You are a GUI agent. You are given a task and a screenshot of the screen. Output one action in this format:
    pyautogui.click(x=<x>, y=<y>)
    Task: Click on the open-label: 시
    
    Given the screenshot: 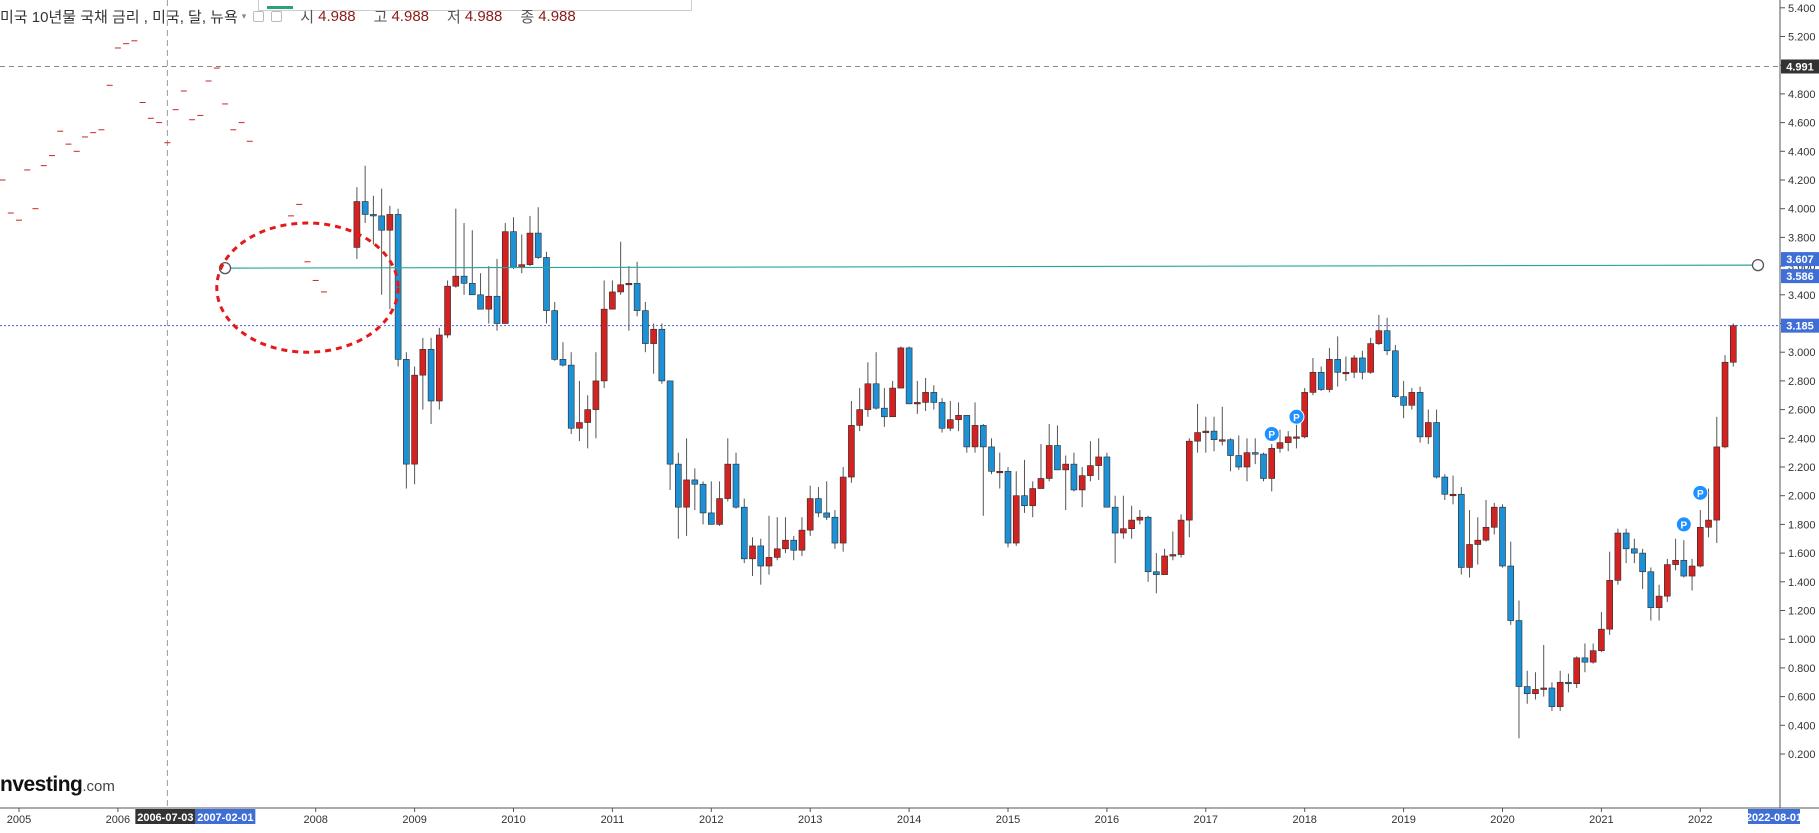 What is the action you would take?
    pyautogui.click(x=307, y=17)
    